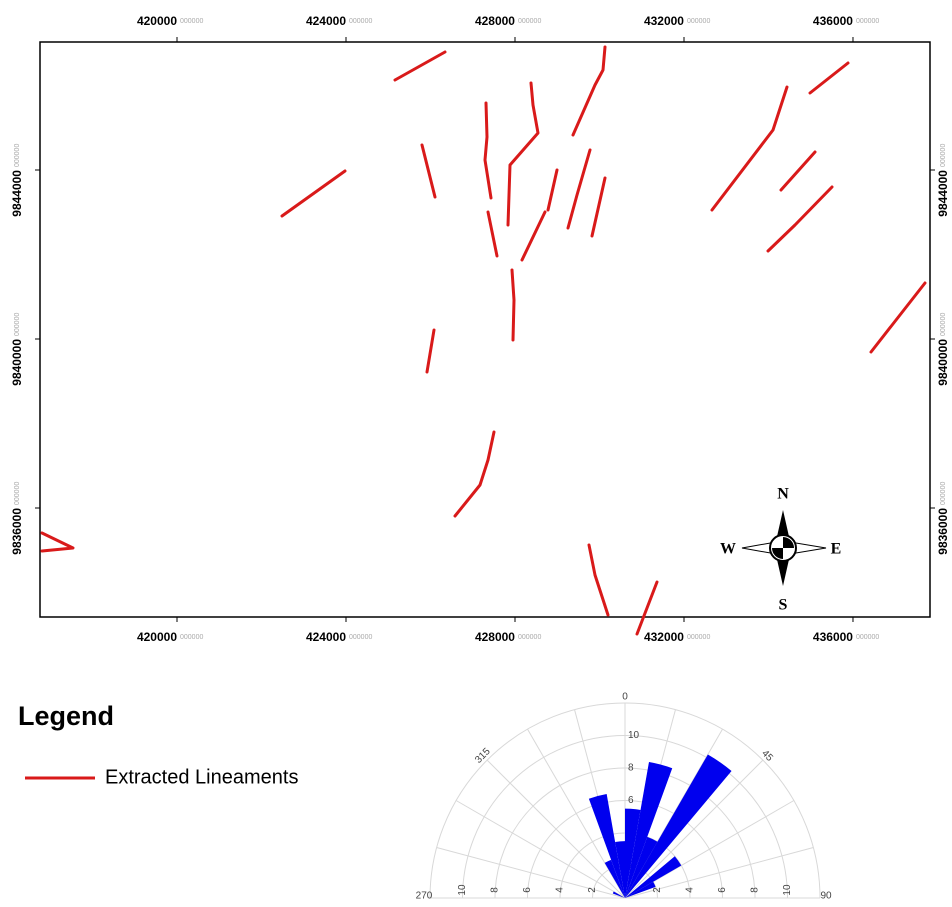  I want to click on x-tick-label-top: 432000, so click(664, 21).